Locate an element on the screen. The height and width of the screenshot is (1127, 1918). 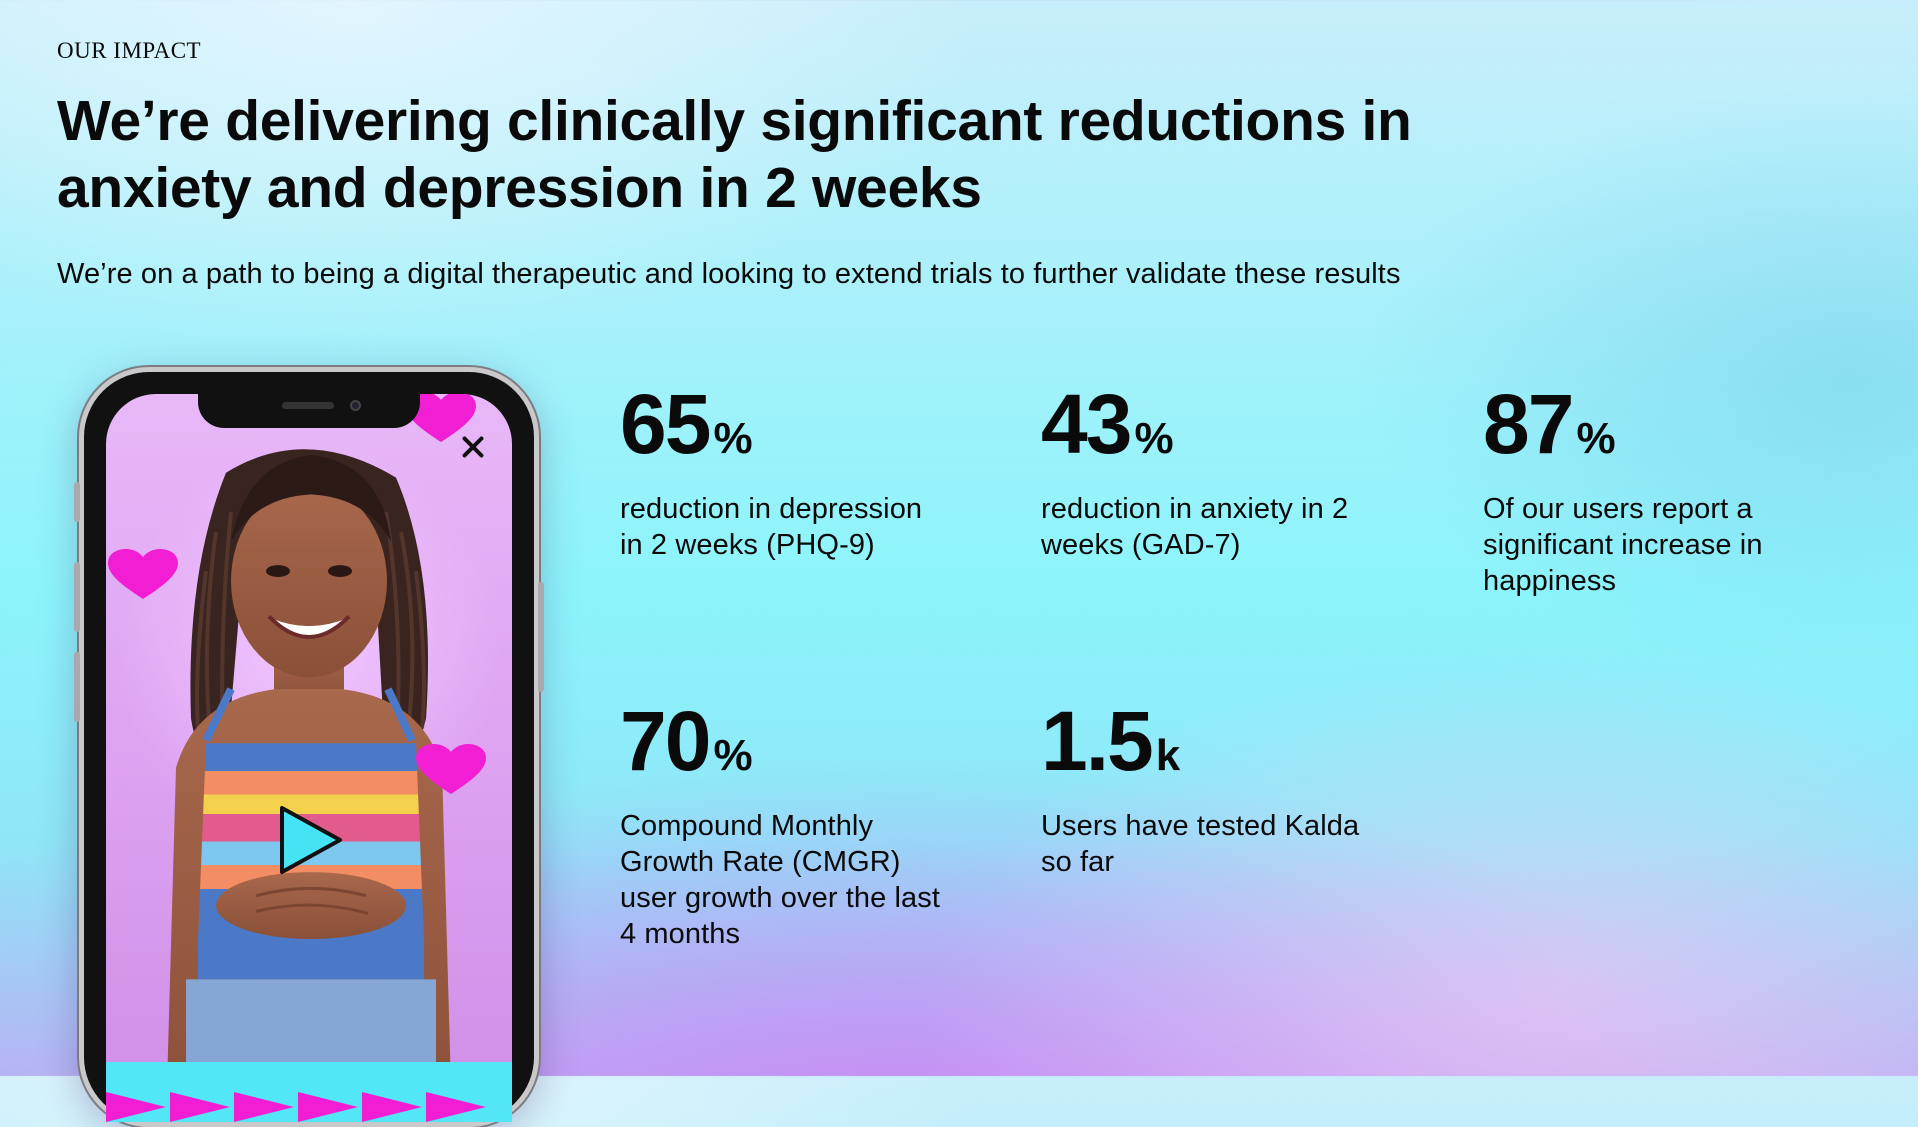
stat-users: 1.5k Users have tested Kalda so far is located at coordinates (1201, 789).